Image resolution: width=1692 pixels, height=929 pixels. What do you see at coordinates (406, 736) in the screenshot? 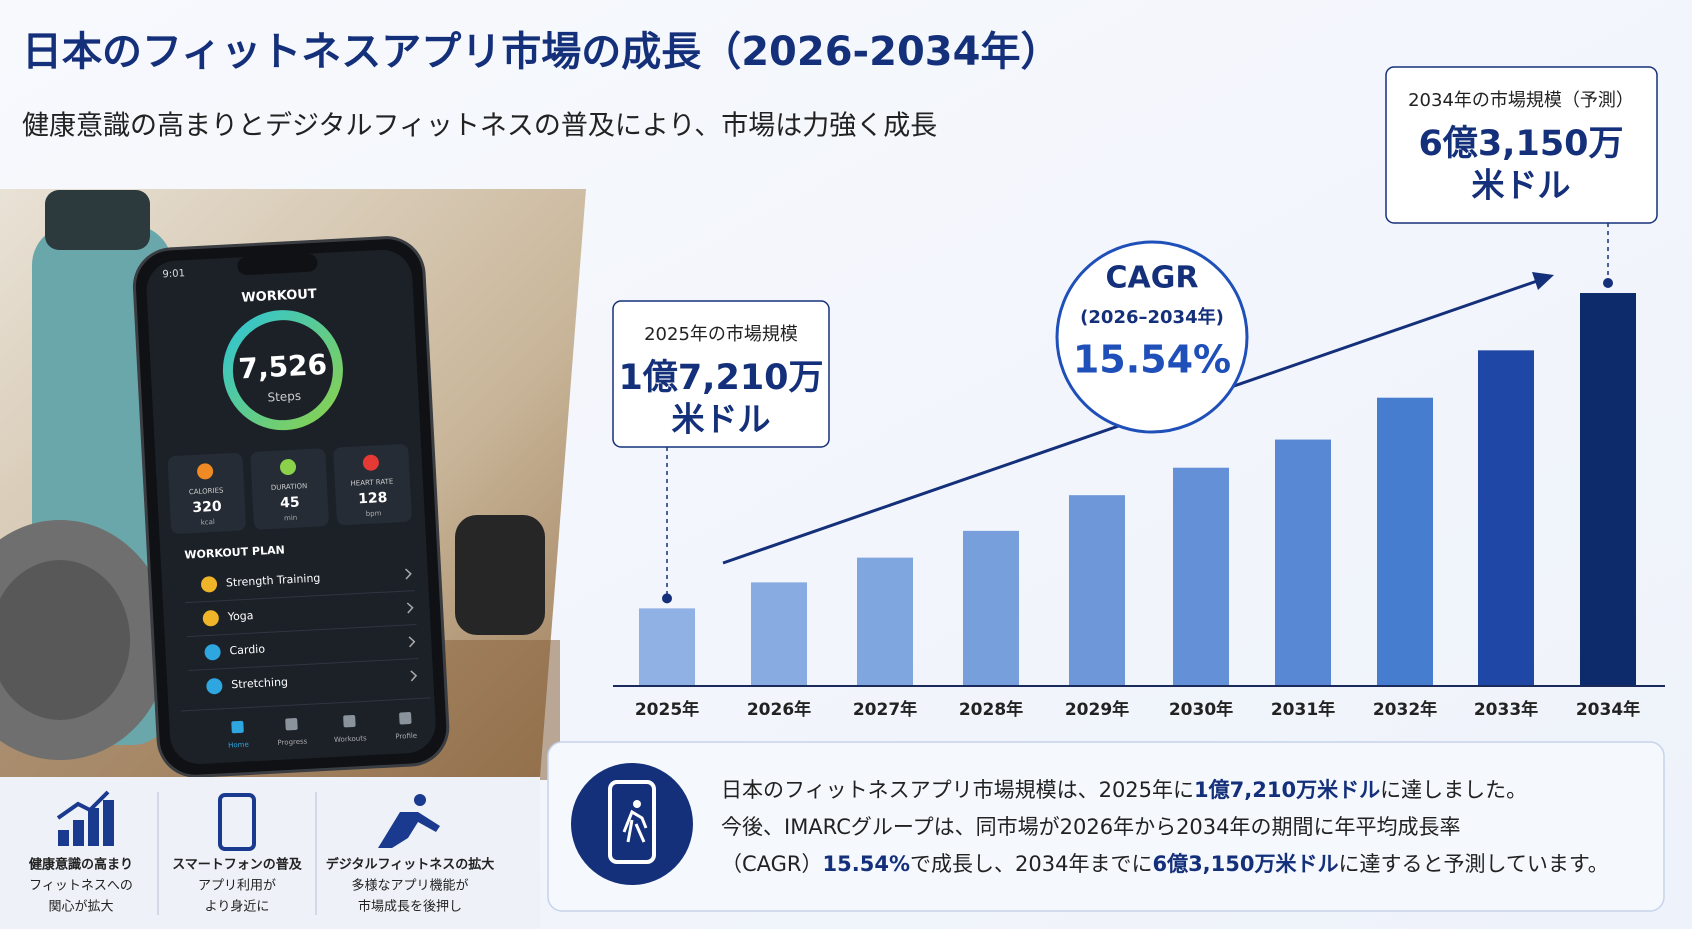
I see `phone-text: Profile` at bounding box center [406, 736].